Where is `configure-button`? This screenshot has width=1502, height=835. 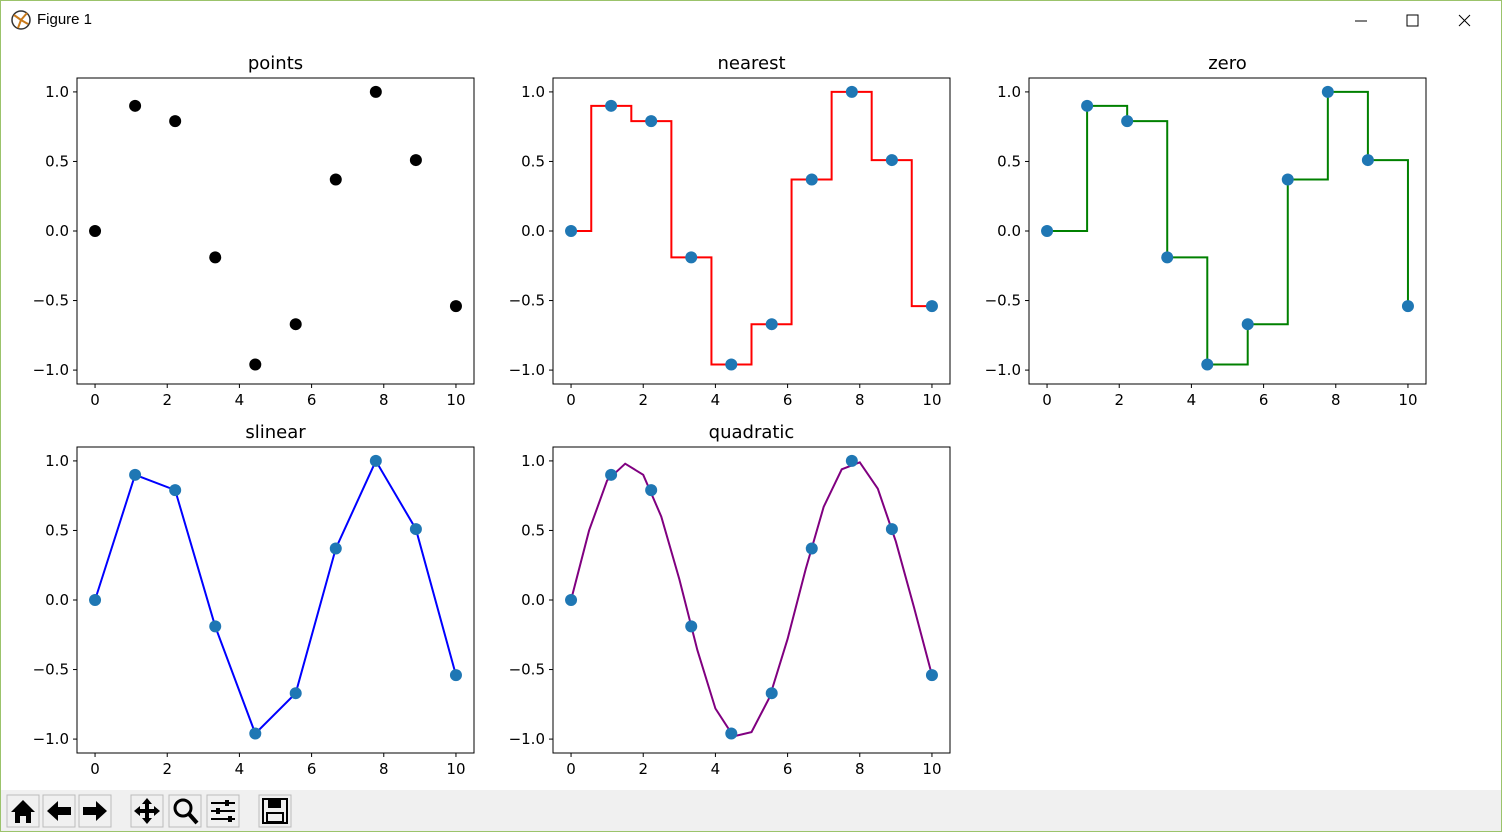 configure-button is located at coordinates (223, 811).